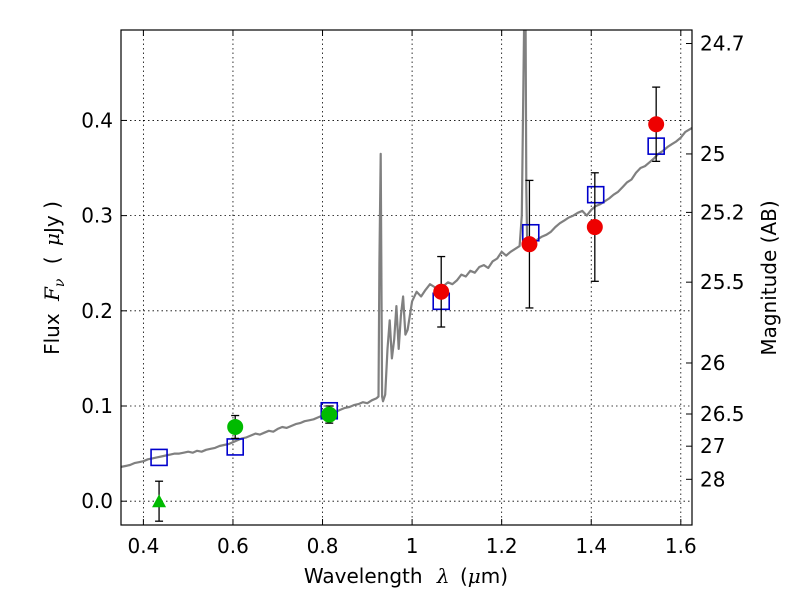 Image resolution: width=800 pixels, height=605 pixels. Describe the element at coordinates (52, 239) in the screenshot. I see `y-axis-unit-mu: μ` at that location.